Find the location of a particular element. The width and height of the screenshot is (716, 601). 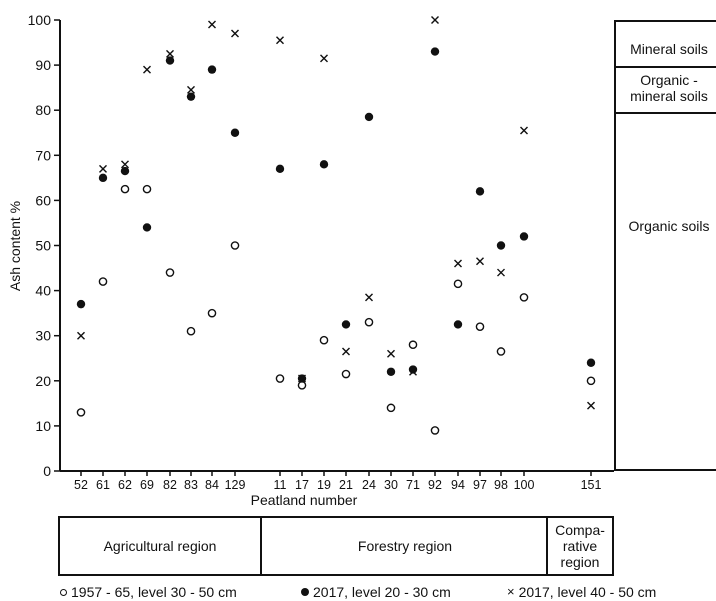

soil-class-organic-mineral-label-2: mineral soils is located at coordinates (669, 96).